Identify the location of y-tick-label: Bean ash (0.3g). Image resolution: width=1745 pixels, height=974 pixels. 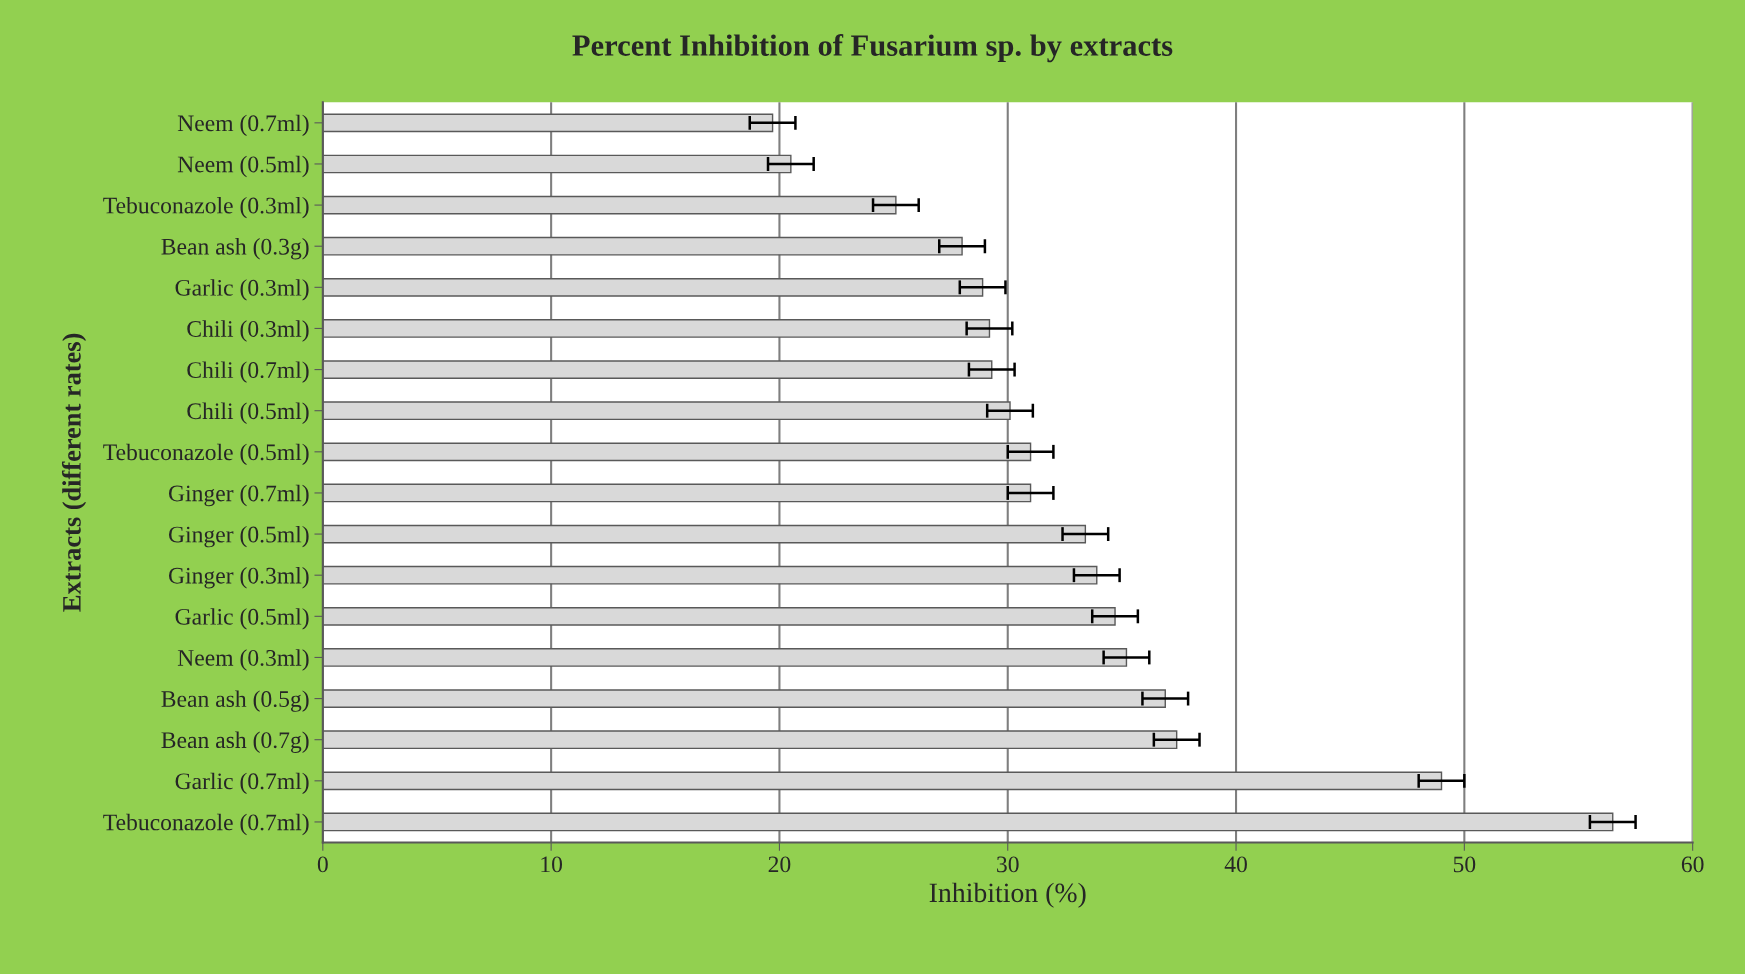
(235, 249).